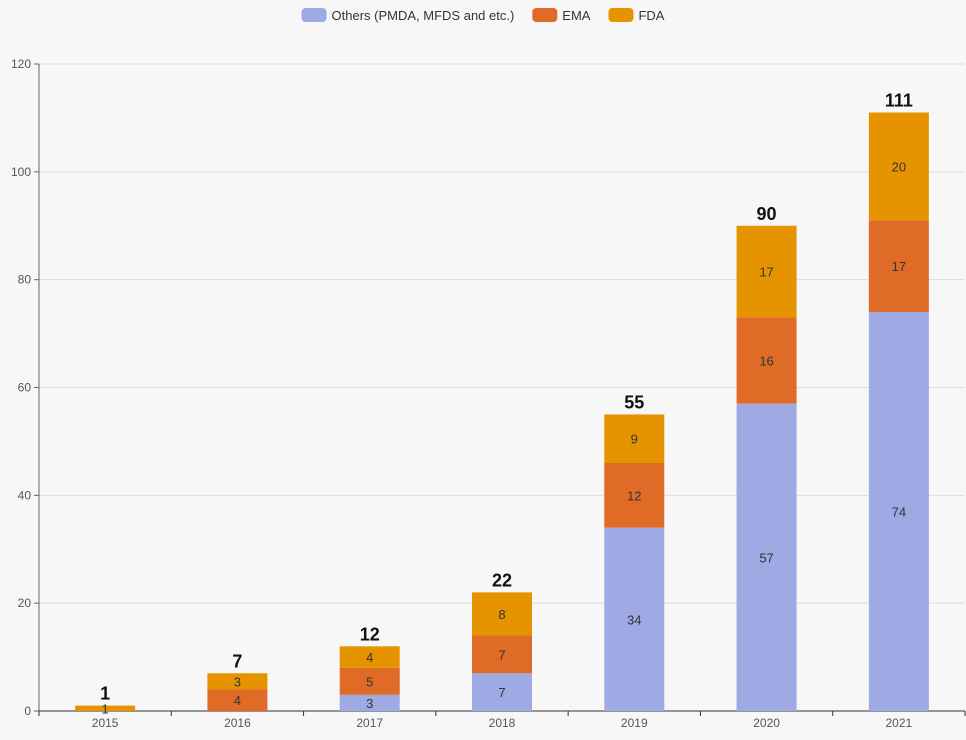 This screenshot has height=740, width=966. I want to click on total-label: 90, so click(767, 214).